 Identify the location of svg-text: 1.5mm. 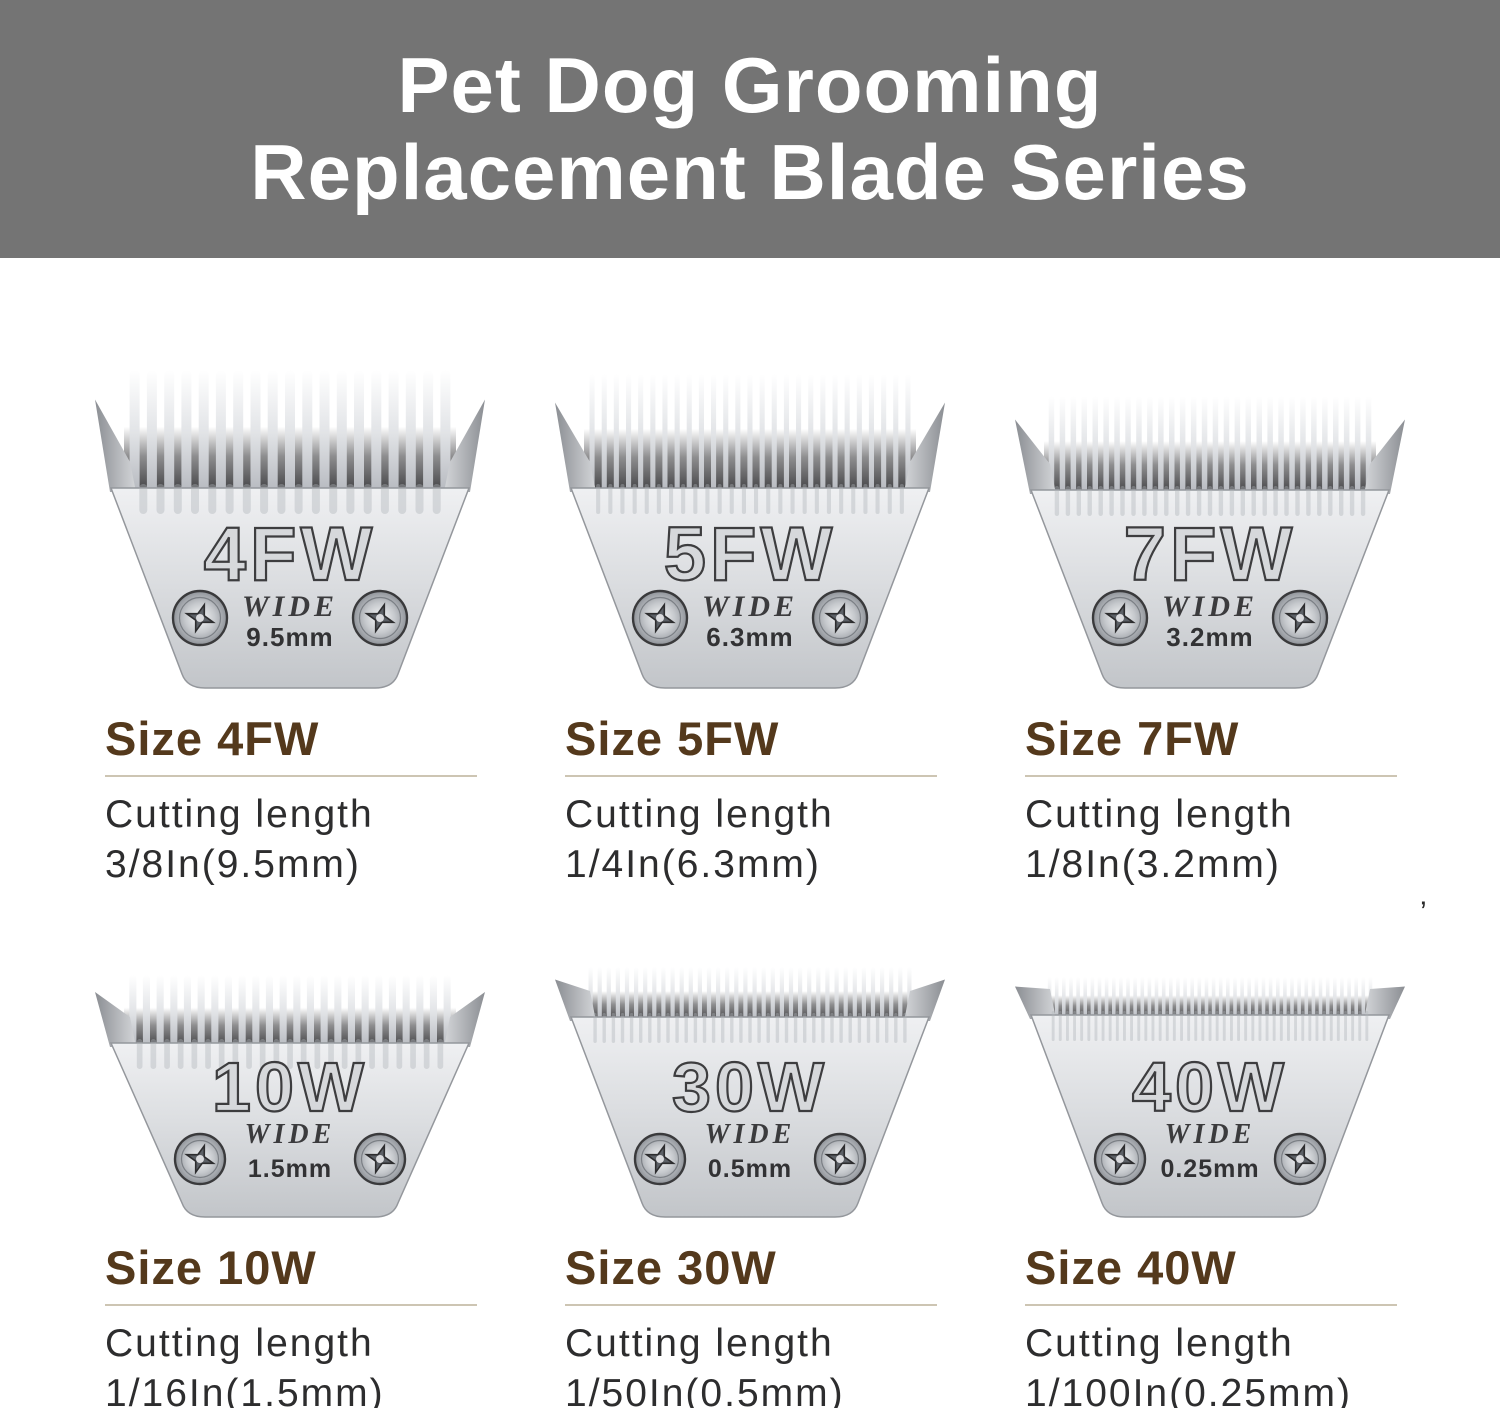
(290, 1169).